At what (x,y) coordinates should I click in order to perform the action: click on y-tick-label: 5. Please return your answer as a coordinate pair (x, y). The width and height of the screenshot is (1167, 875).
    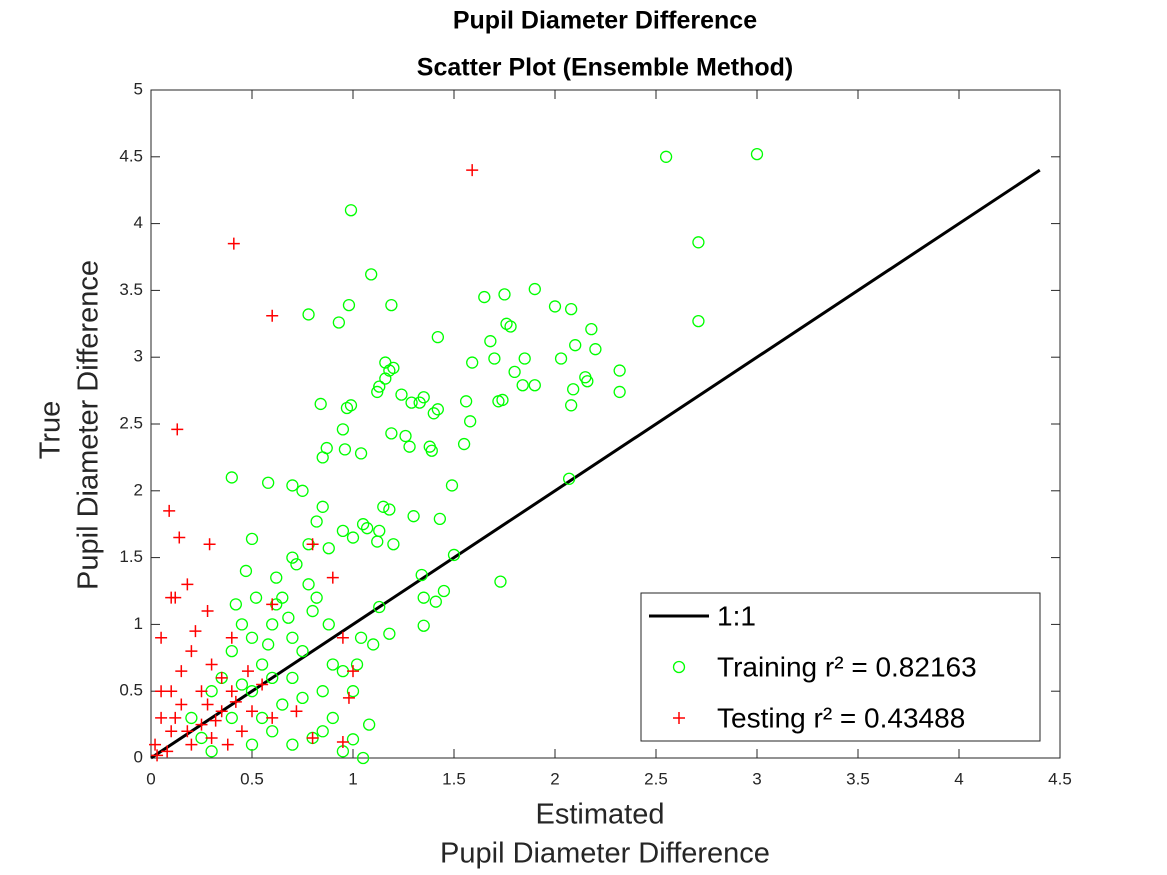
    Looking at the image, I should click on (138, 88).